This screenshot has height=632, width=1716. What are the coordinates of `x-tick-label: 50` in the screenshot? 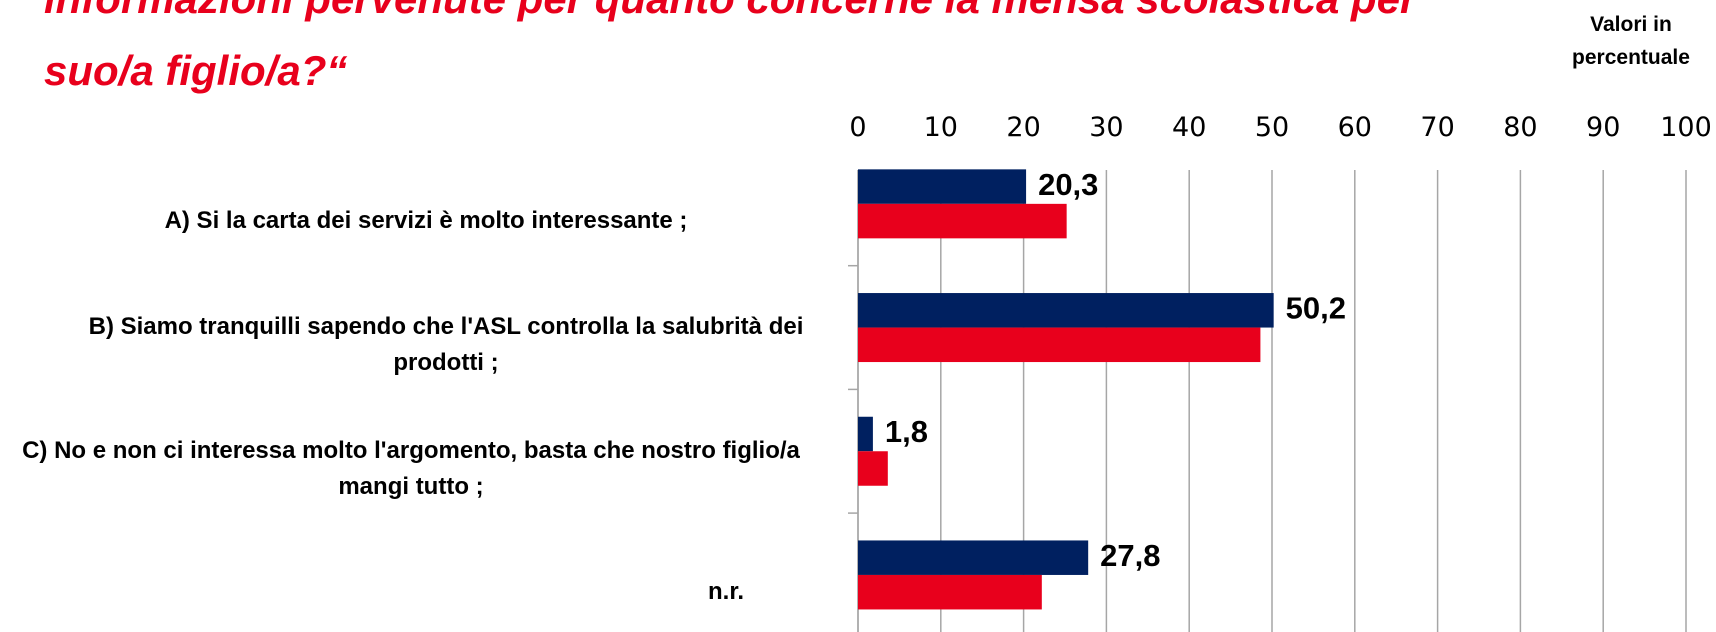 It's located at (1272, 127).